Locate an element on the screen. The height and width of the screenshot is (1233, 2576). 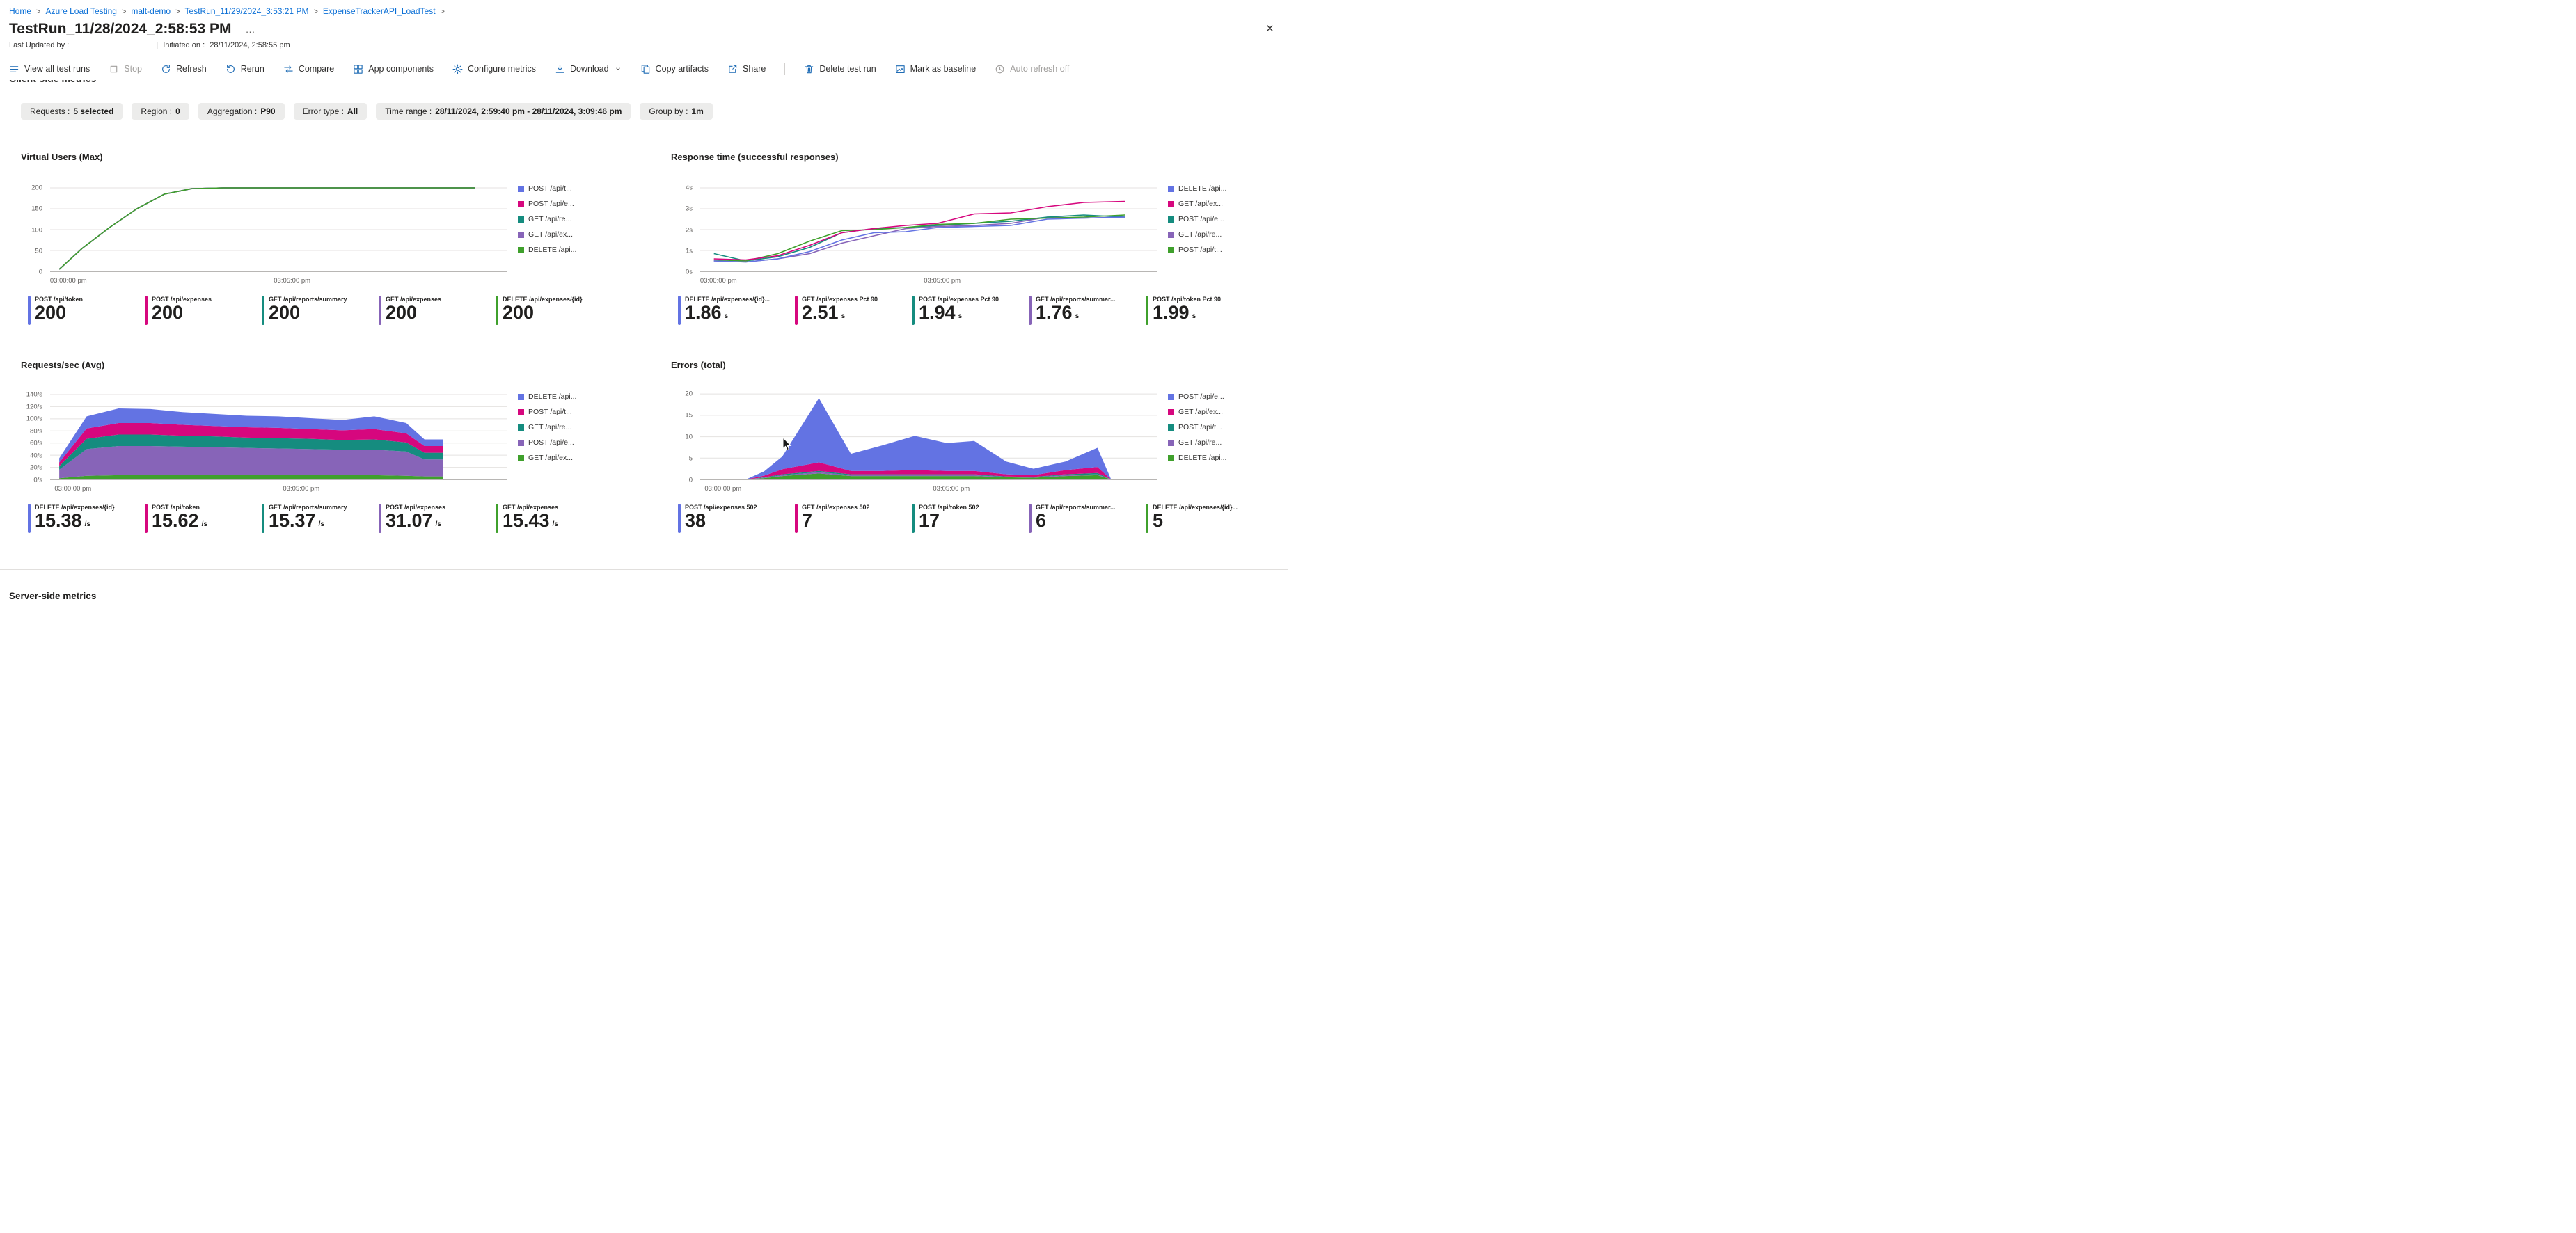
refresh-icon is located at coordinates (166, 69).